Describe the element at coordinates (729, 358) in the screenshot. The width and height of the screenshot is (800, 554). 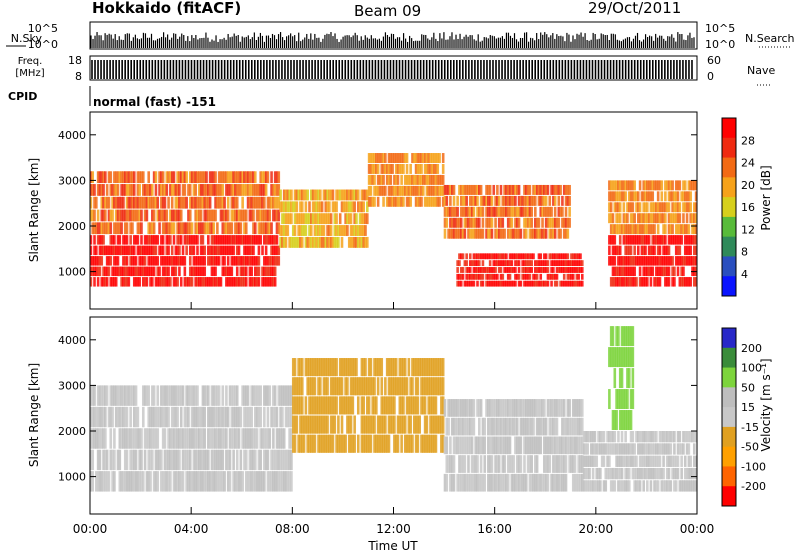
I see `velocity-colorbar-swatch` at that location.